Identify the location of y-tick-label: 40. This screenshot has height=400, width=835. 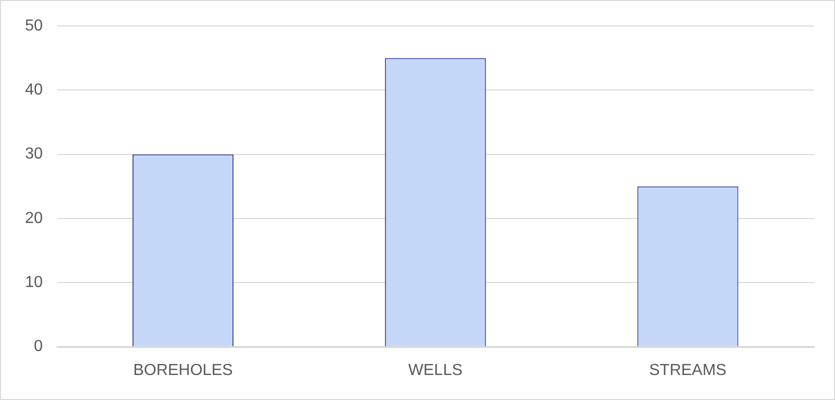
(34, 90).